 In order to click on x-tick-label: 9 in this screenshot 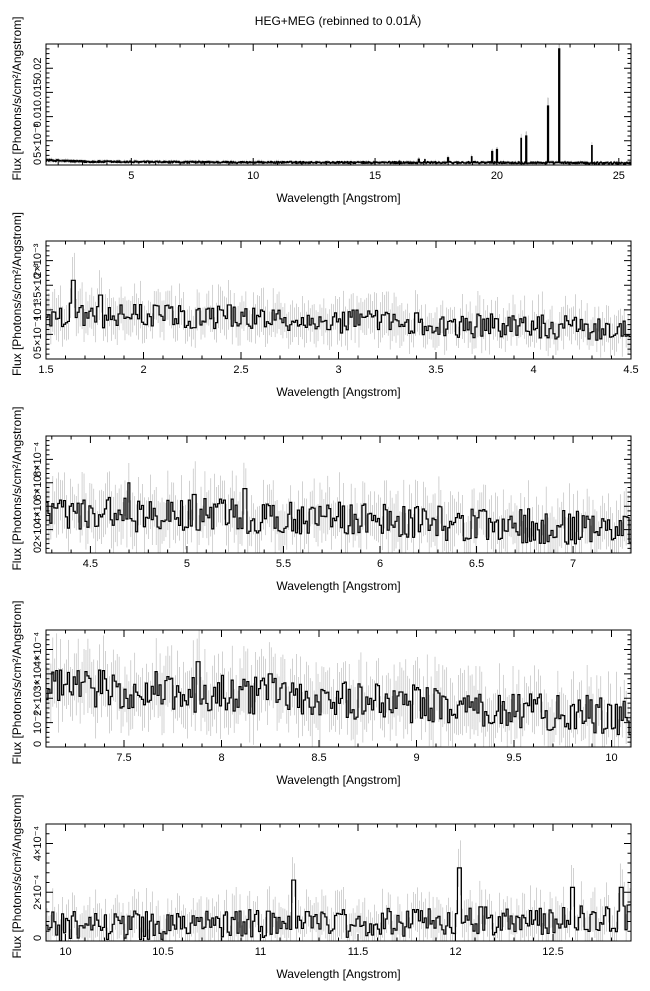, I will do `click(416, 758)`.